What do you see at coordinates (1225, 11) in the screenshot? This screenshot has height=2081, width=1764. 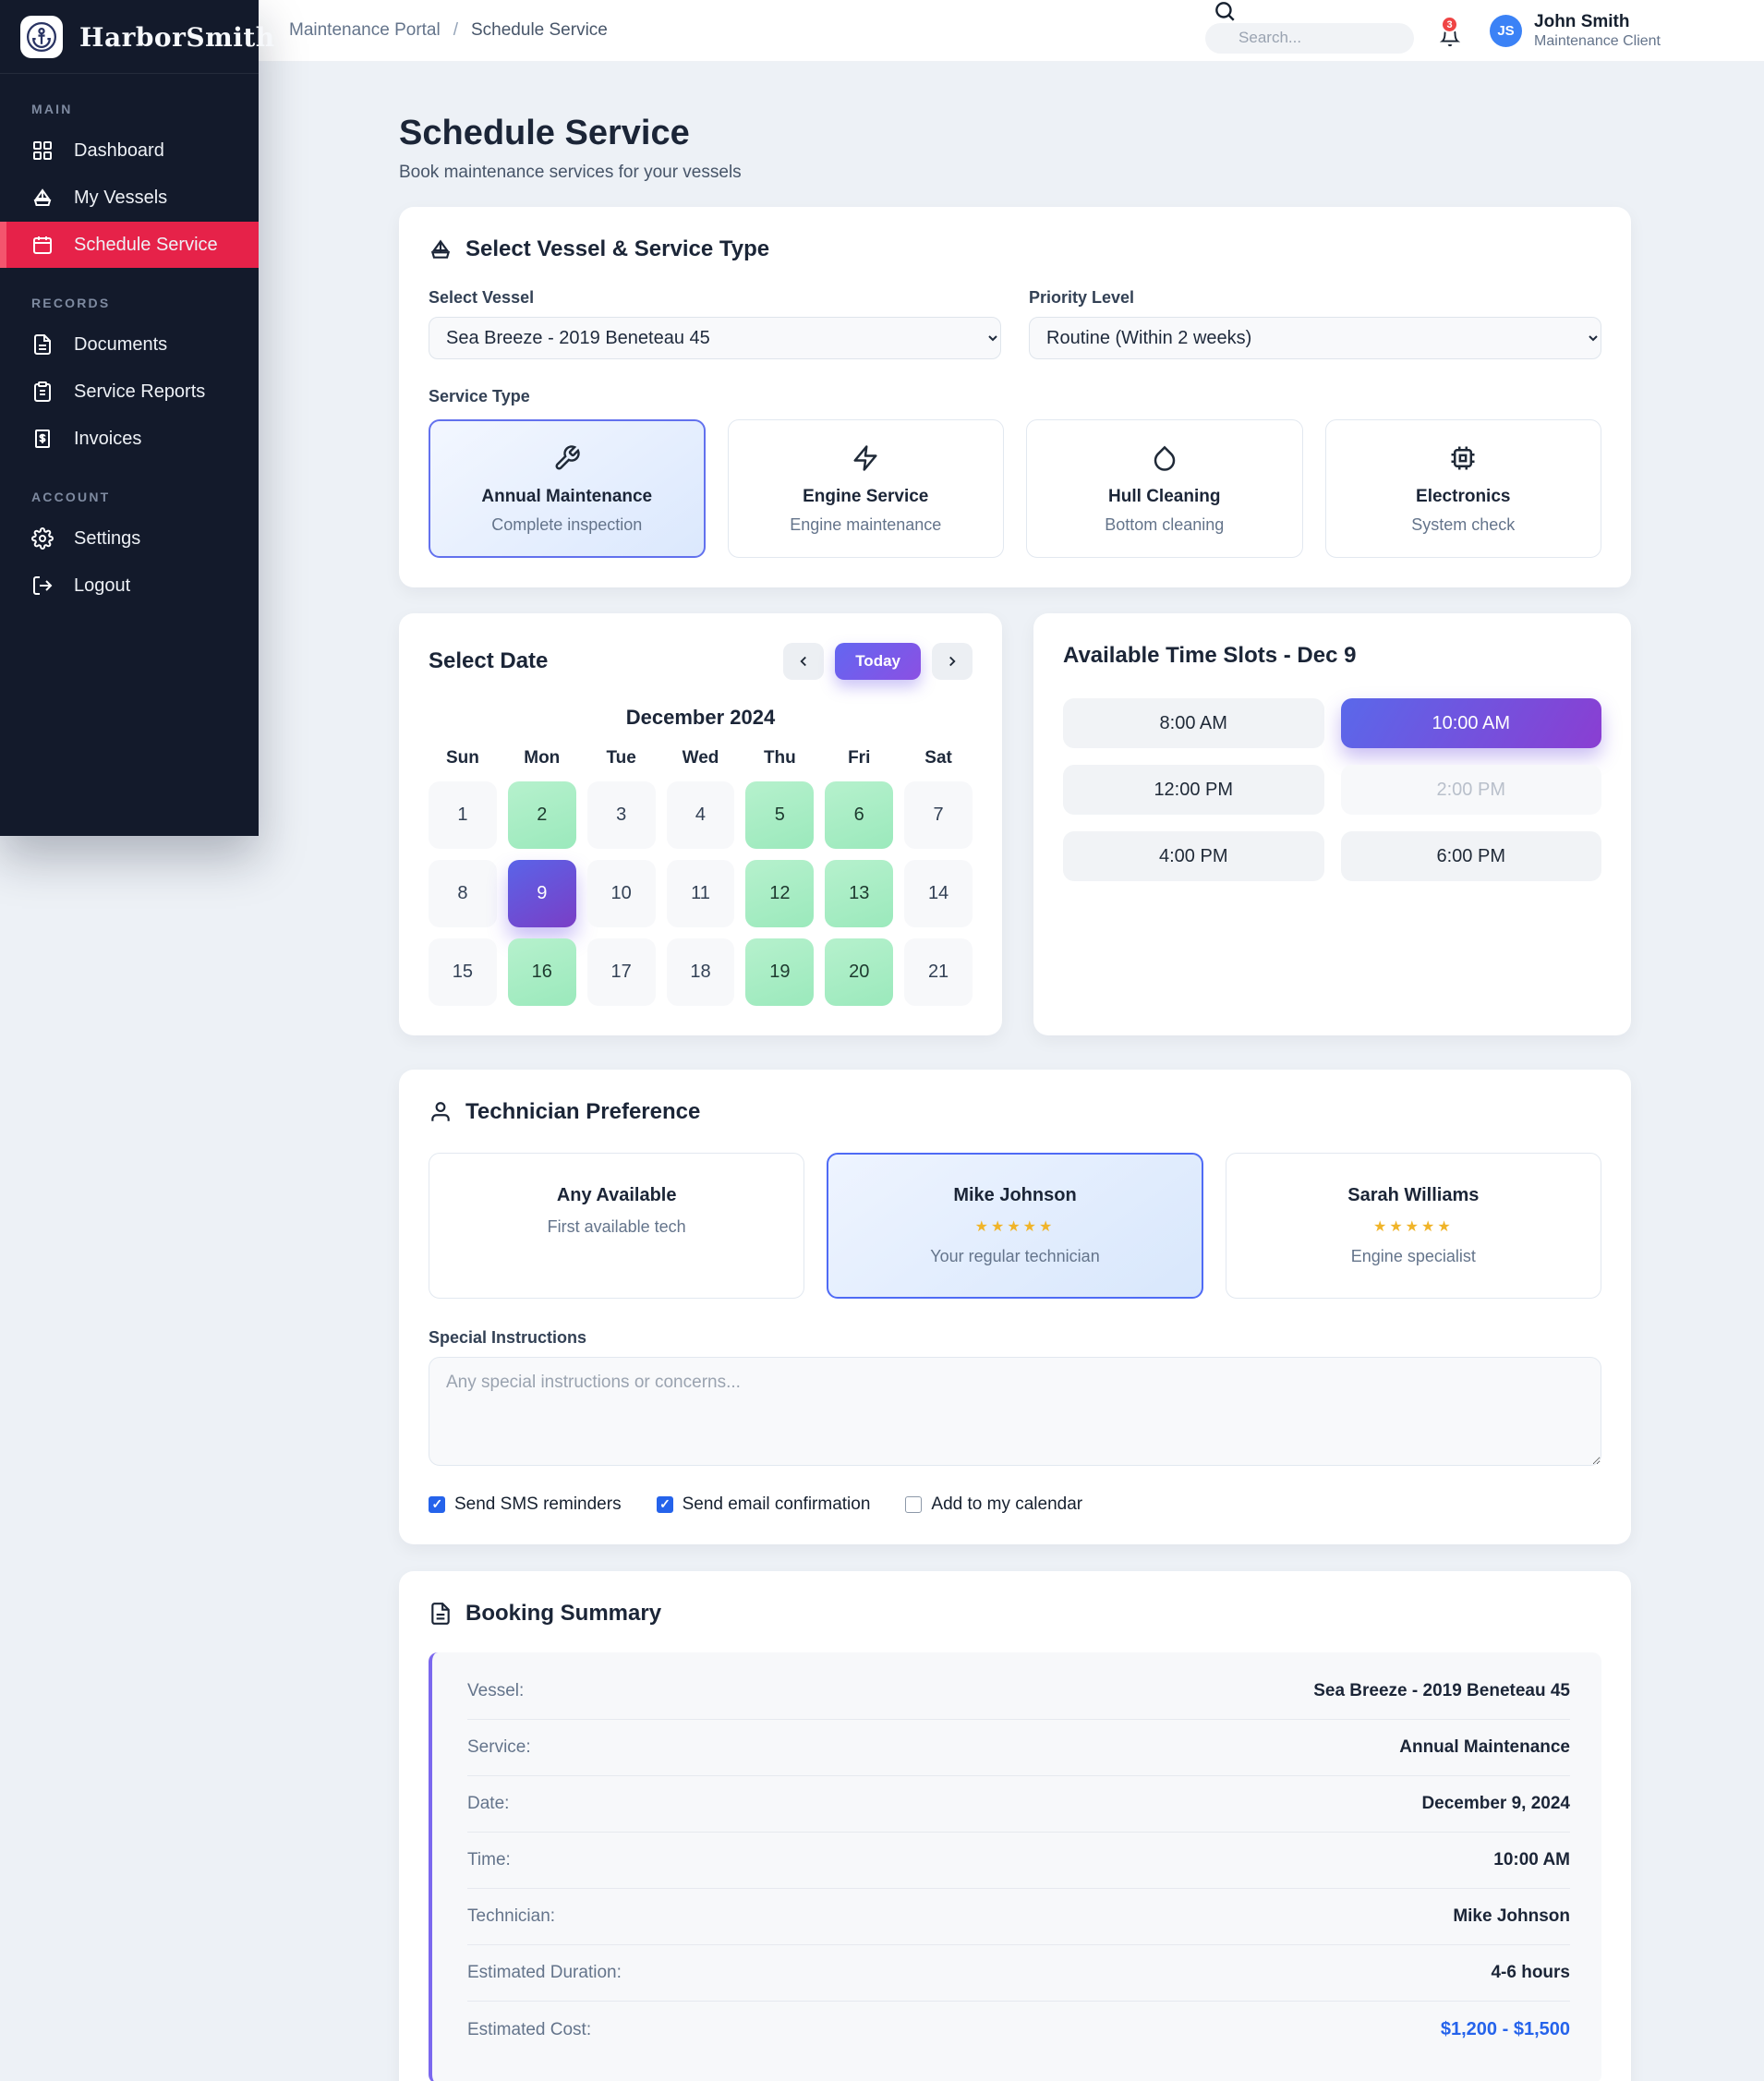 I see `search-icon` at bounding box center [1225, 11].